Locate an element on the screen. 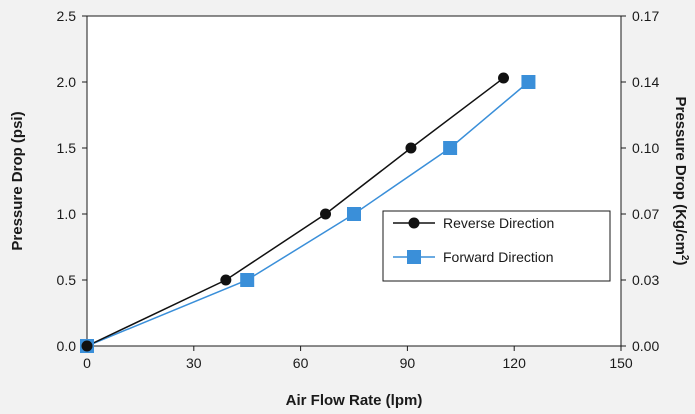 Image resolution: width=695 pixels, height=414 pixels. x-axis-title: Air Flow Rate (lpm) is located at coordinates (354, 400).